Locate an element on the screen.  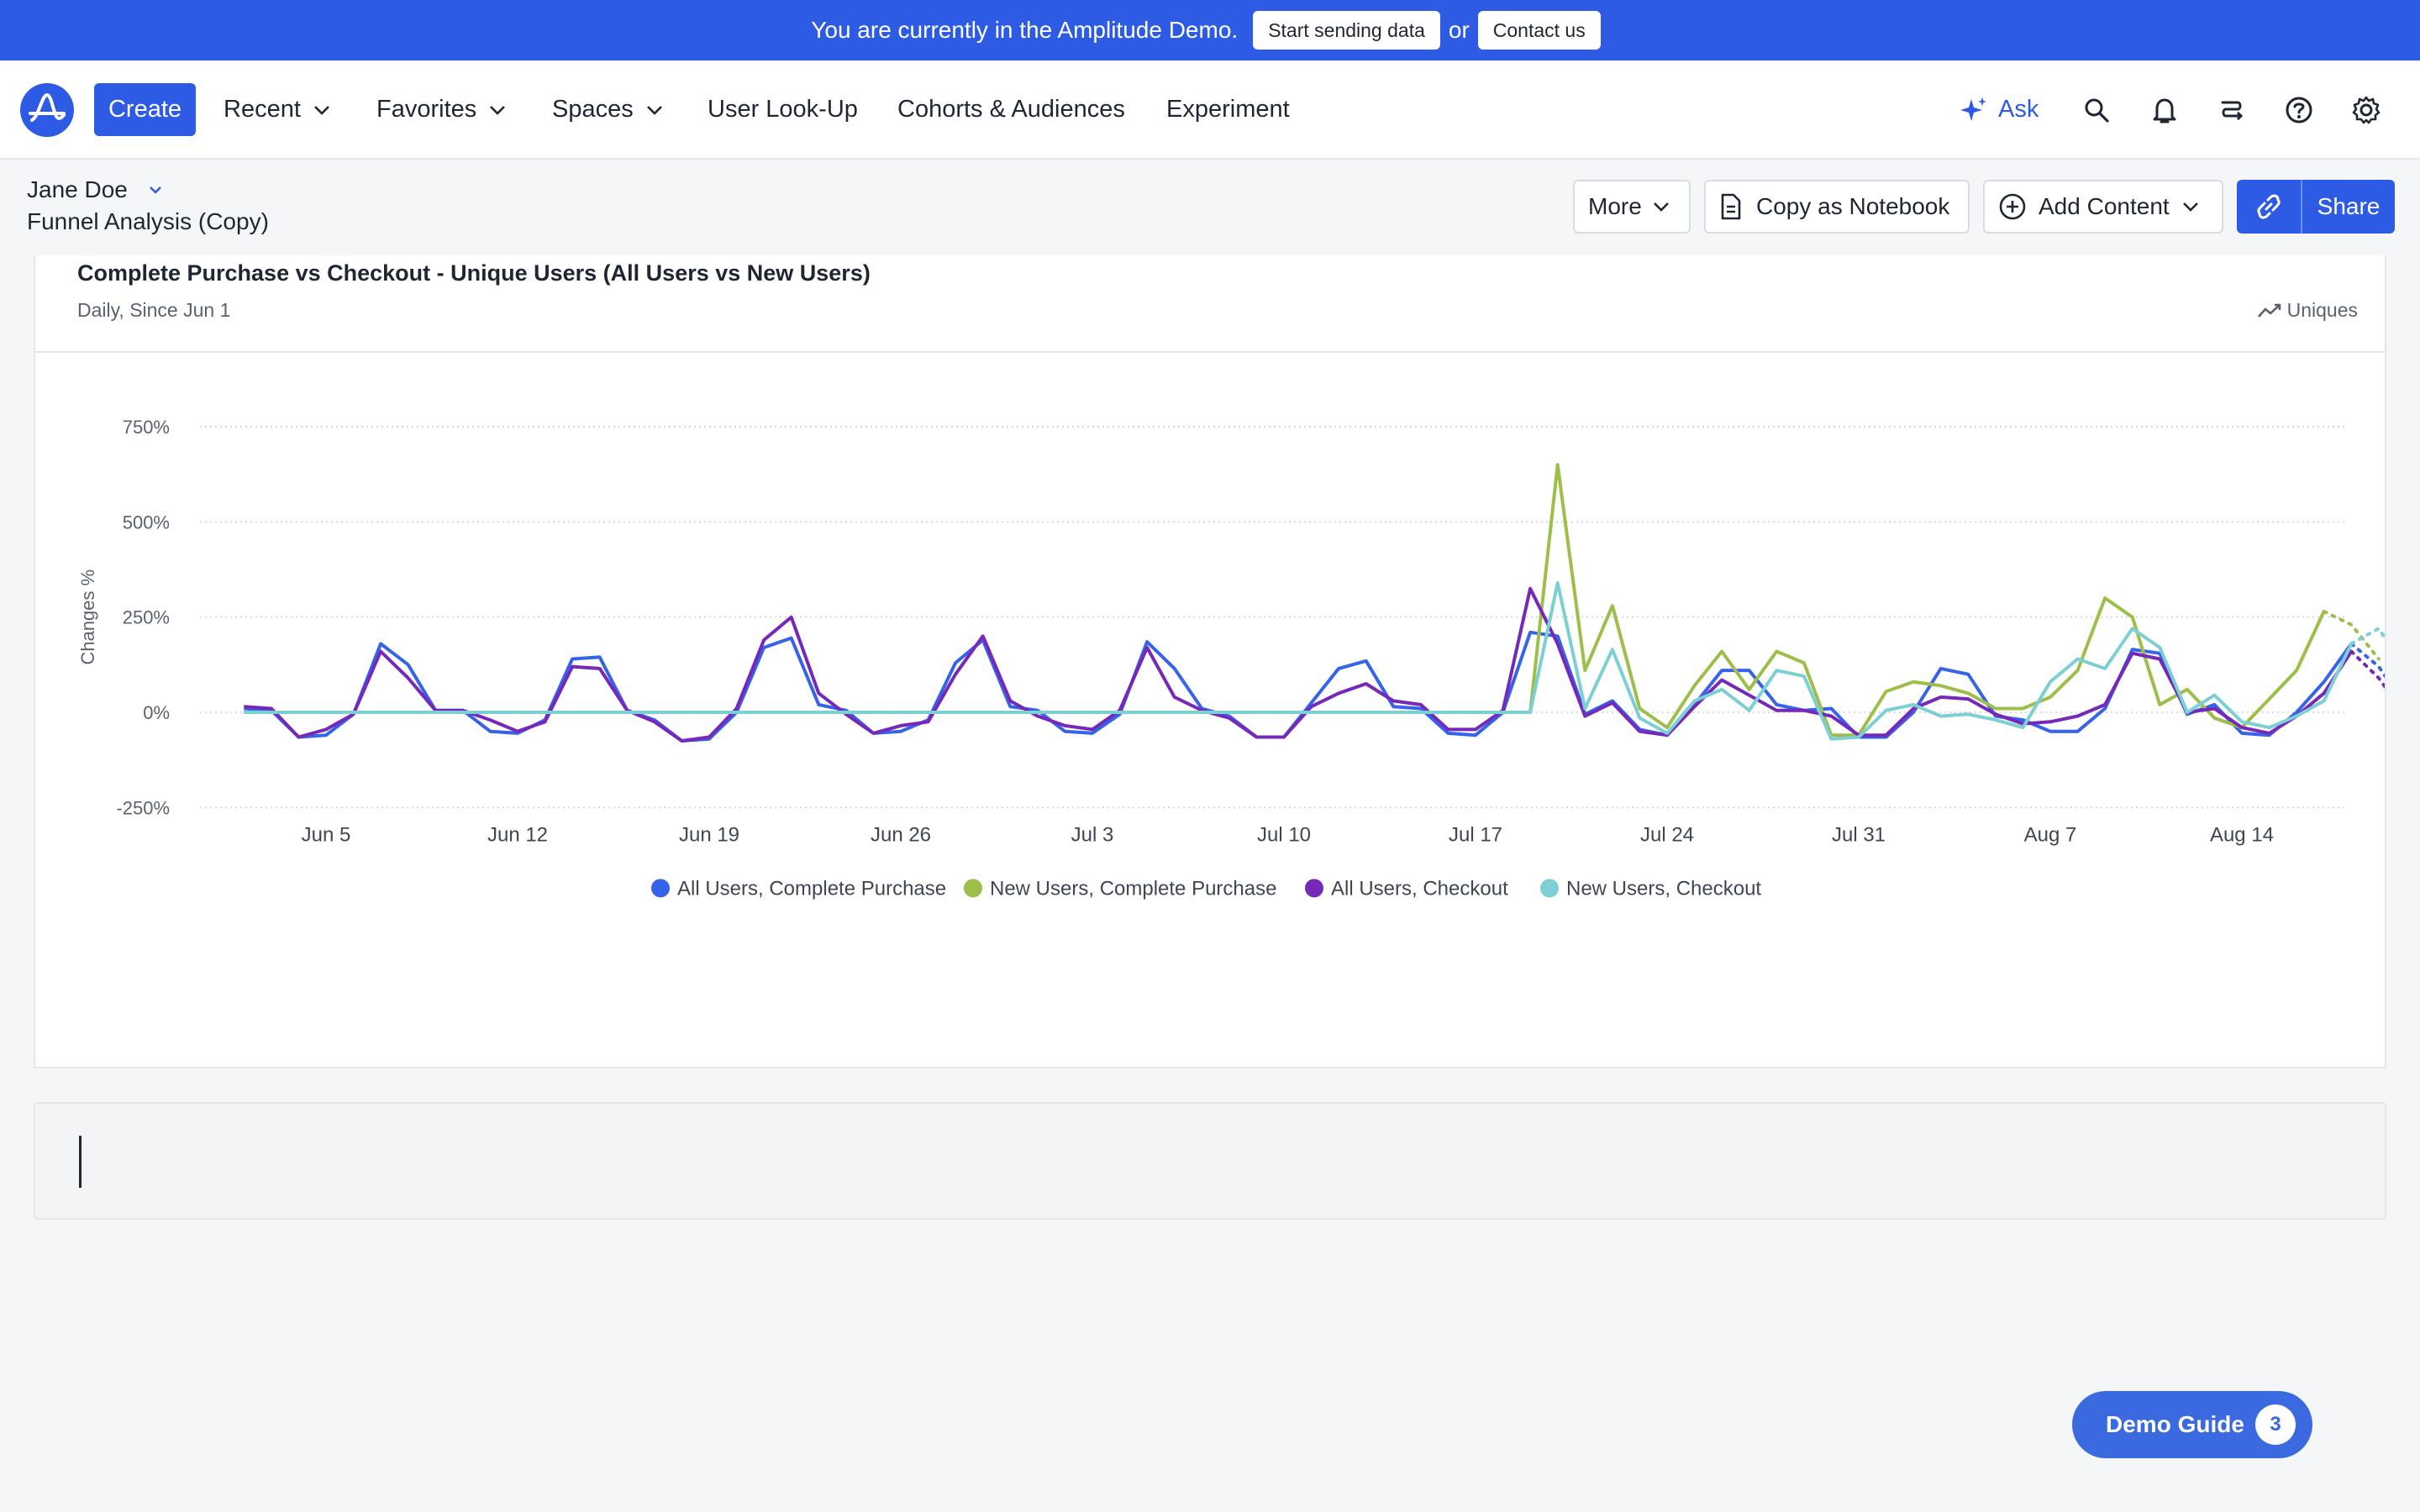
y-tick-label: -250% is located at coordinates (143, 807).